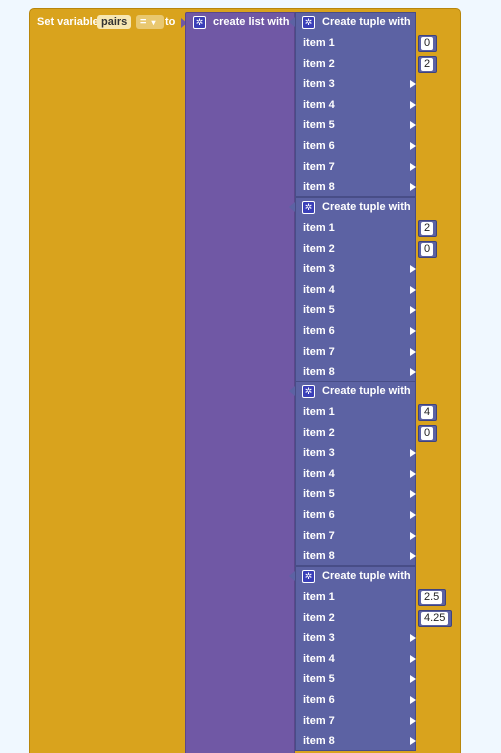  Describe the element at coordinates (170, 22) in the screenshot. I see `to-label: to` at that location.